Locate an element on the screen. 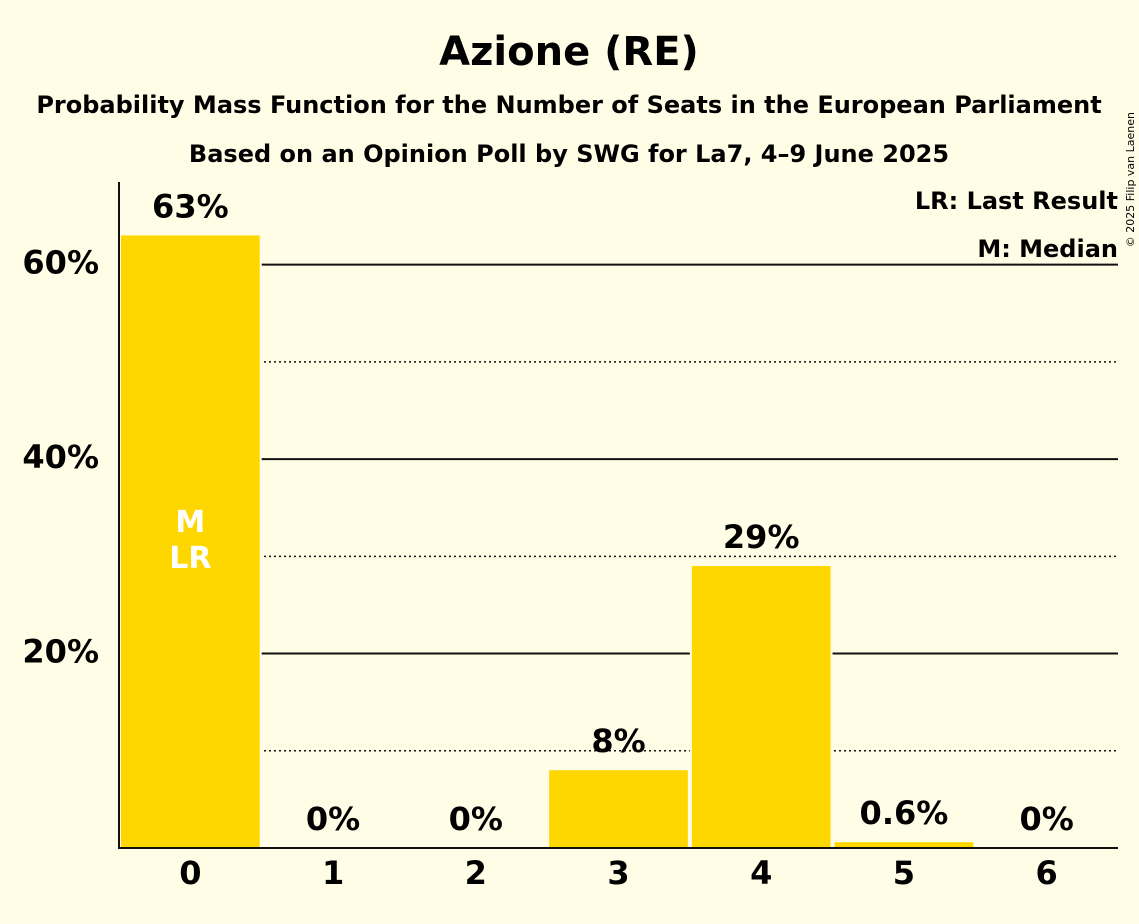 This screenshot has height=924, width=1139. x-tick-0: 0 is located at coordinates (190, 873).